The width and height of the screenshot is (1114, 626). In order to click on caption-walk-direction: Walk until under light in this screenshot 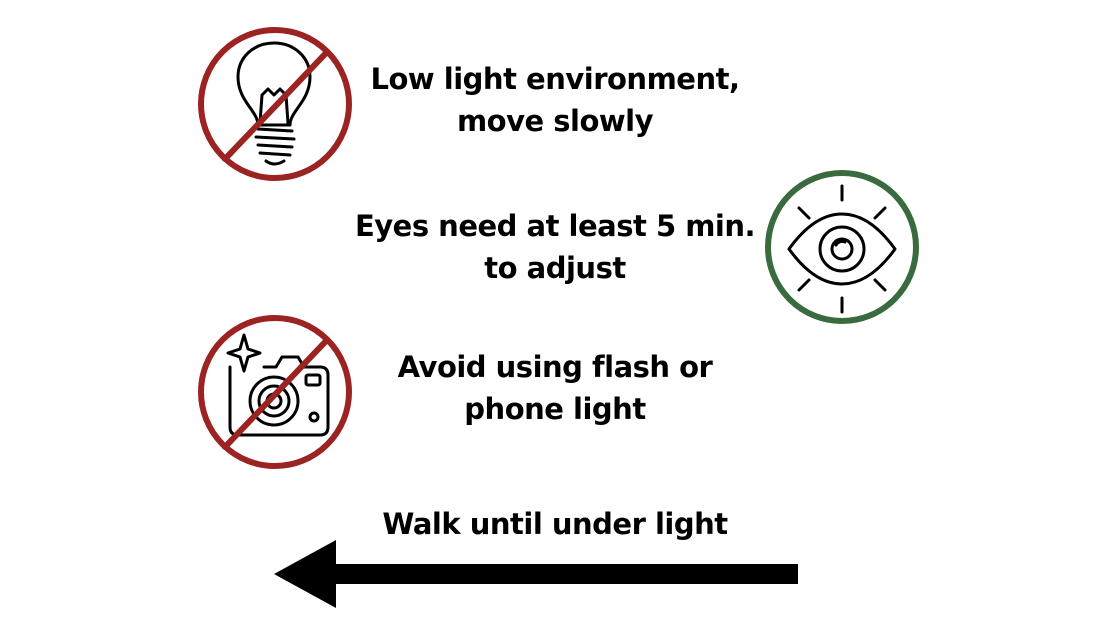, I will do `click(555, 524)`.